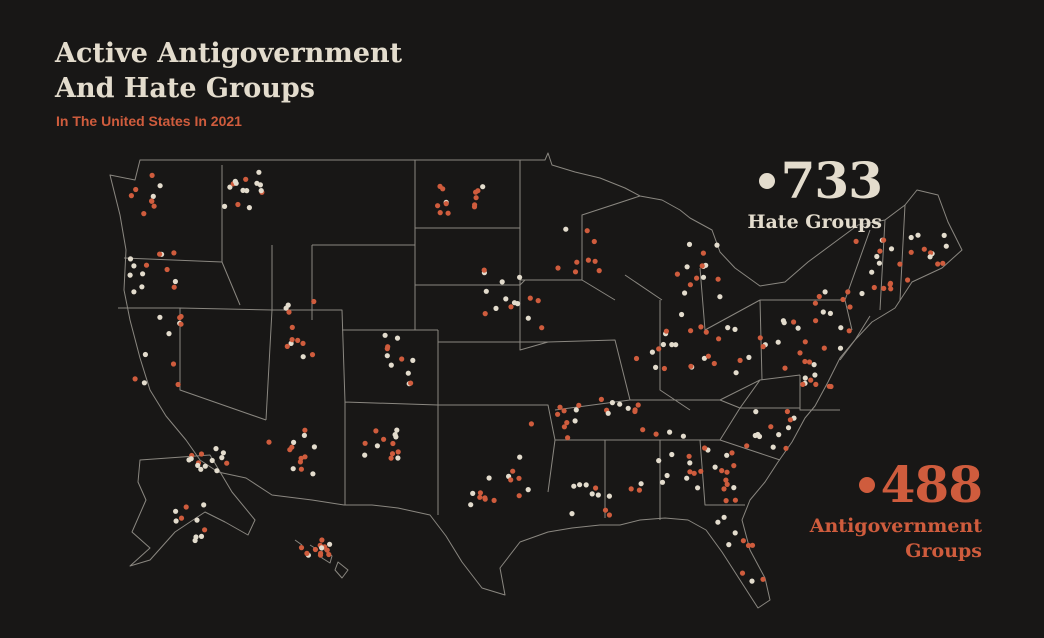 This screenshot has height=638, width=1044. I want to click on alaska, so click(192, 510).